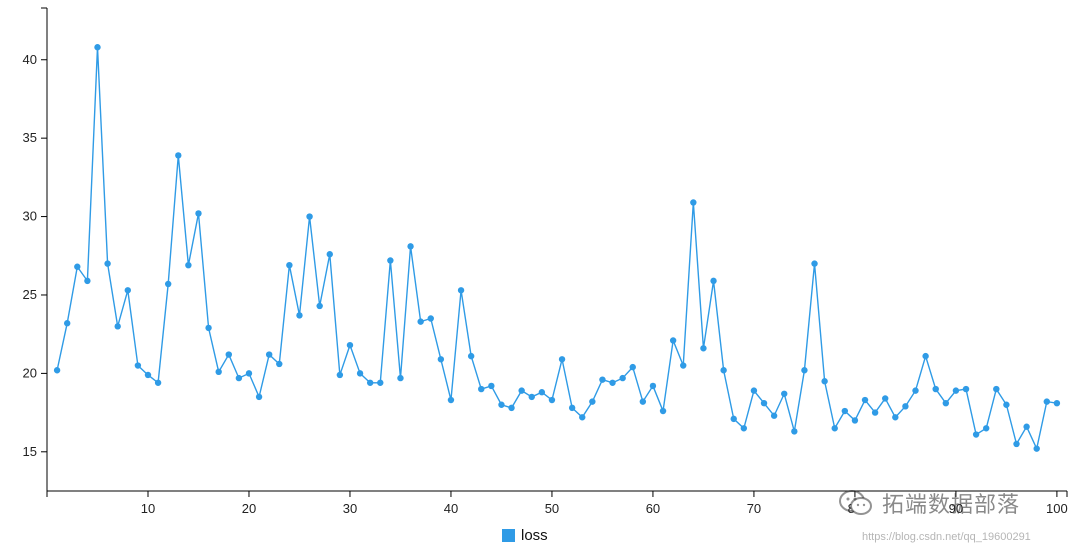 This screenshot has width=1080, height=555. Describe the element at coordinates (946, 537) in the screenshot. I see `watermark-url: https://blog.csdn.net/qq_19600291` at that location.